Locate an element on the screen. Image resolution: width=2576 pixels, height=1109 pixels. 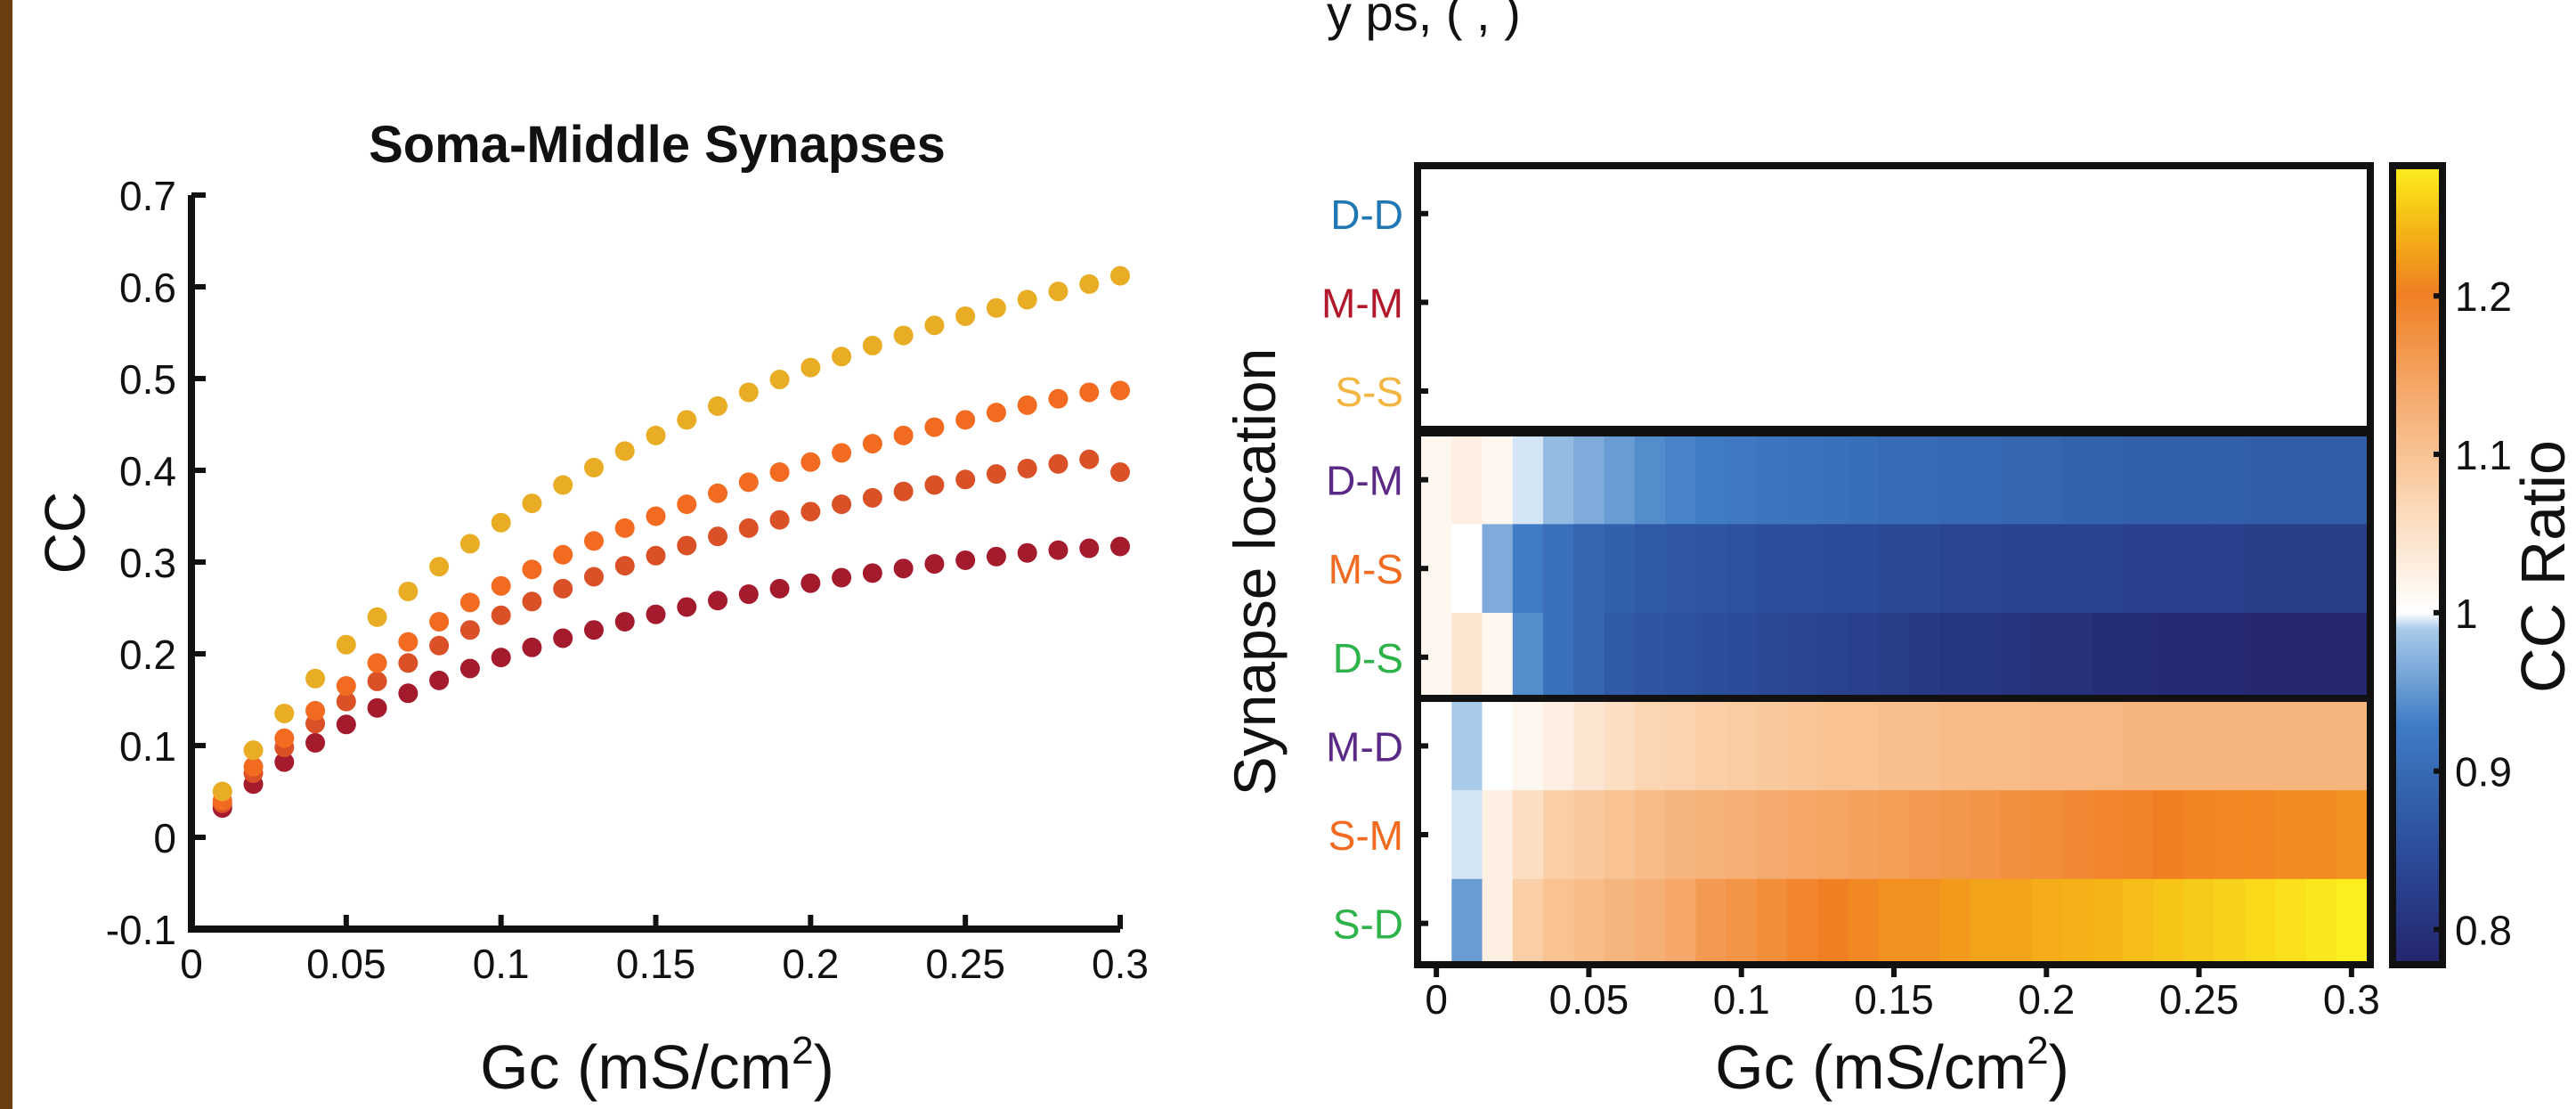
right-x-axis-label: Gc (mS/cm2) is located at coordinates (1892, 1065).